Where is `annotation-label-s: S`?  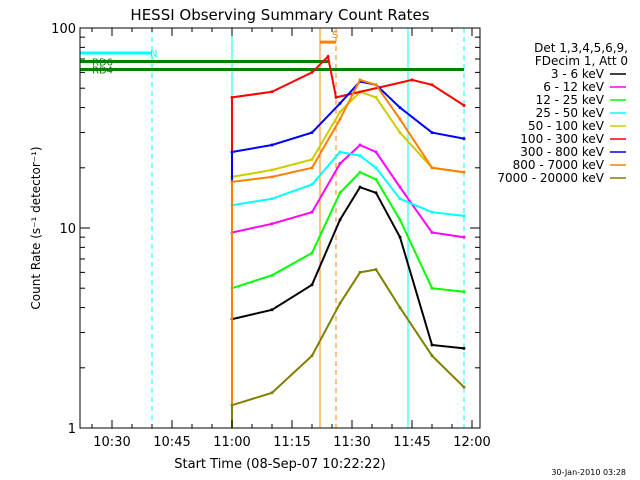
annotation-label-s: S is located at coordinates (335, 35).